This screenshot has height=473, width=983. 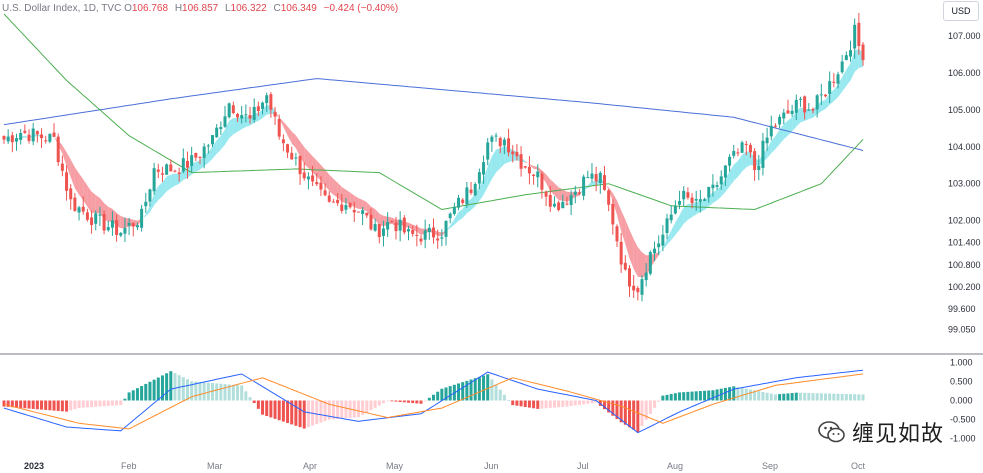 What do you see at coordinates (433, 401) in the screenshot?
I see `signal-line` at bounding box center [433, 401].